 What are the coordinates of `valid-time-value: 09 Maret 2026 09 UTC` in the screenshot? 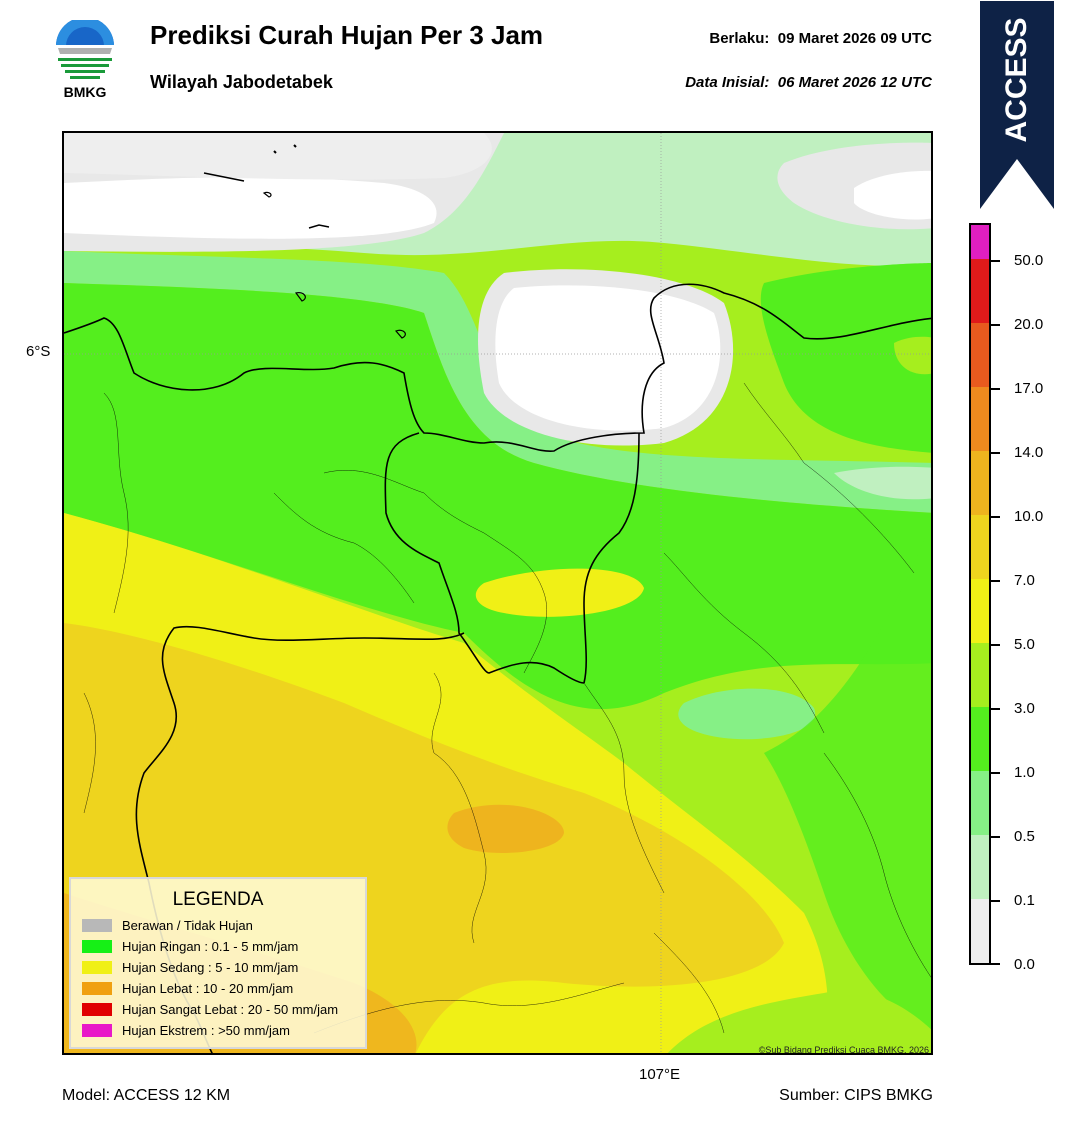 It's located at (854, 38).